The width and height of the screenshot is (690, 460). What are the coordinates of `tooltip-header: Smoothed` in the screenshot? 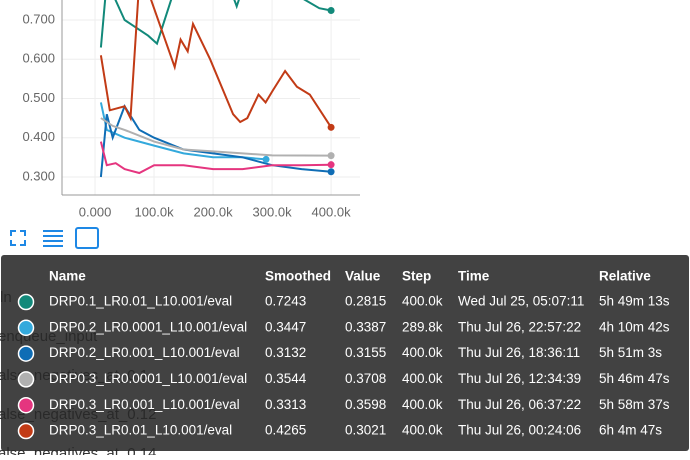 It's located at (298, 276).